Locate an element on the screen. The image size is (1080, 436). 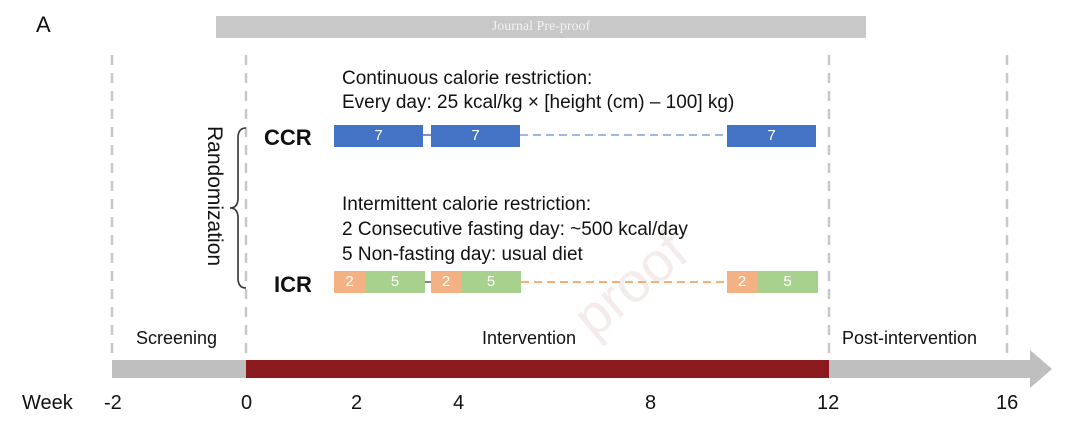
ccr-segment-week1: 7 is located at coordinates (378, 136).